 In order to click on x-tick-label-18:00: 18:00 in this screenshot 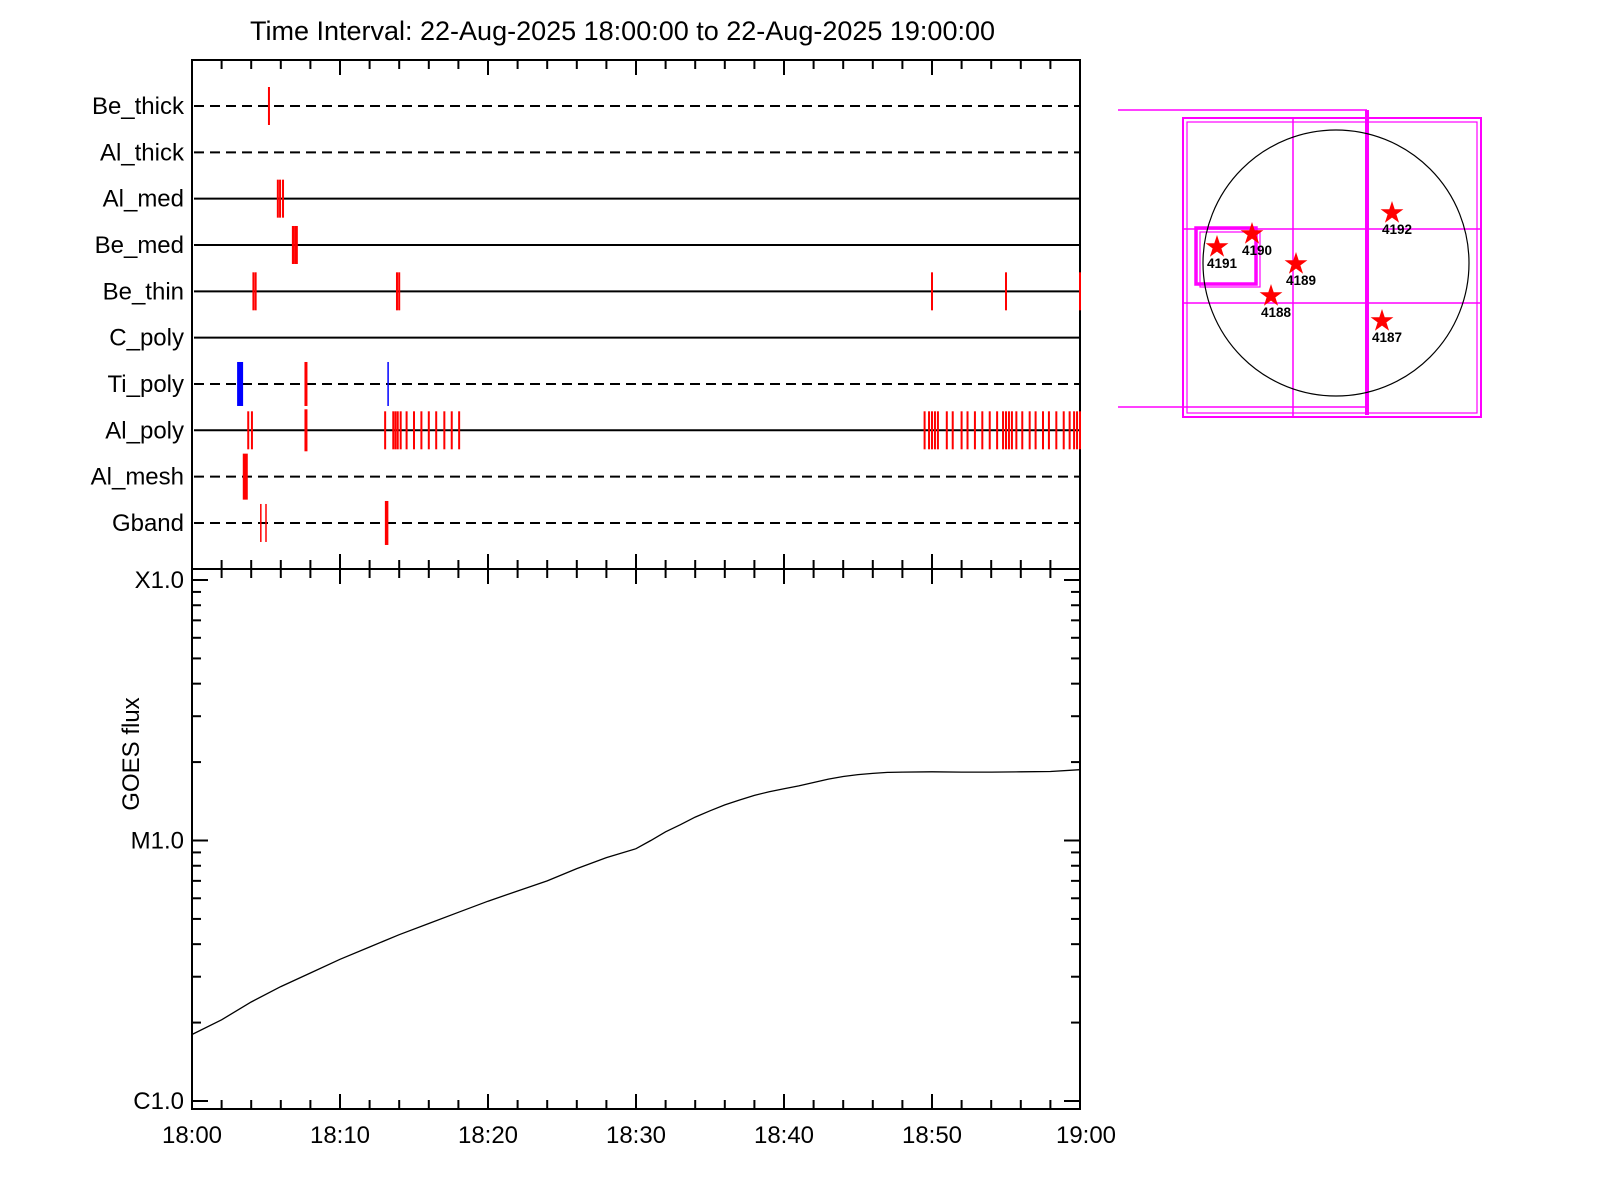, I will do `click(192, 1135)`.